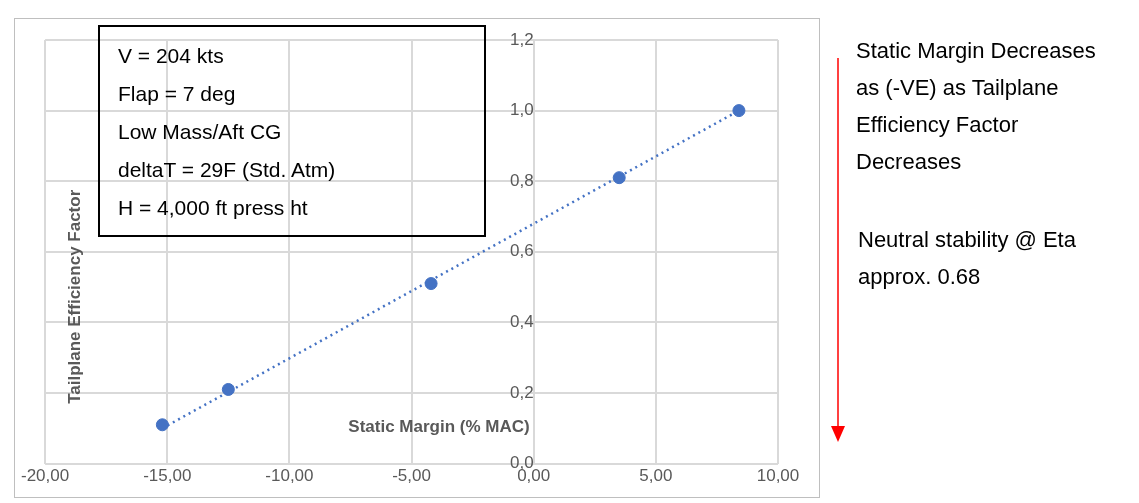 The height and width of the screenshot is (503, 1139). Describe the element at coordinates (522, 180) in the screenshot. I see `y-tick-label: 0,8` at that location.